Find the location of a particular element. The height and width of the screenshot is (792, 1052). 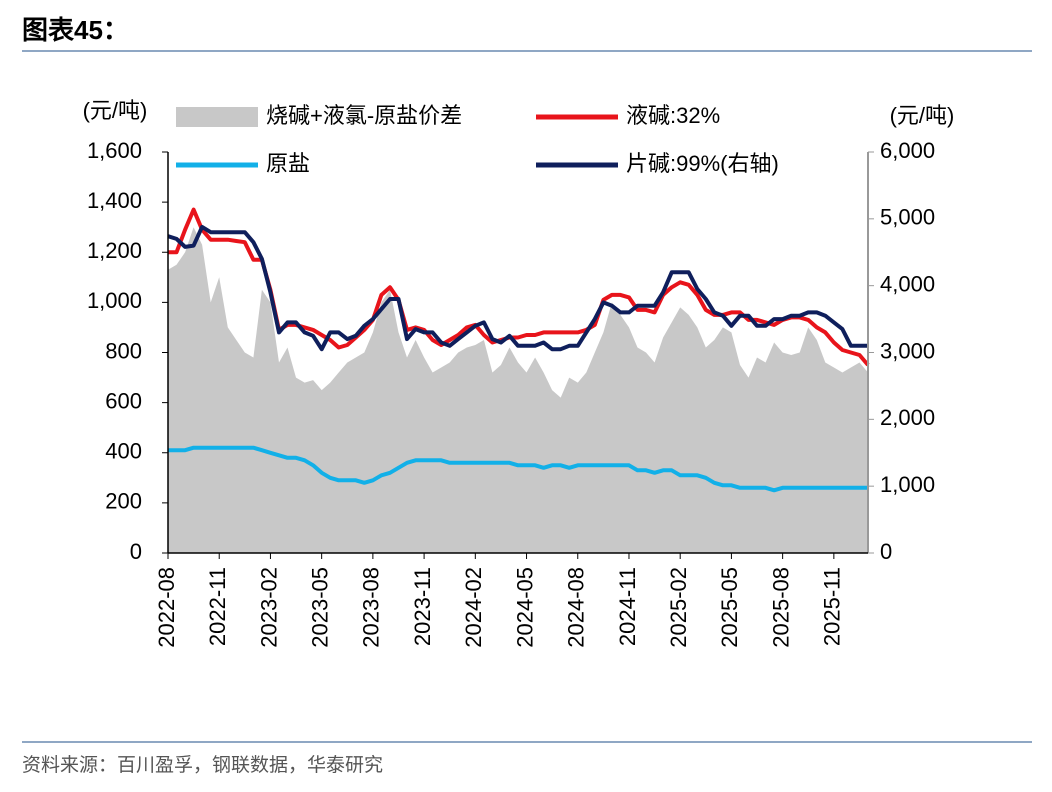

y-tick-label: 1,600 is located at coordinates (114, 150).